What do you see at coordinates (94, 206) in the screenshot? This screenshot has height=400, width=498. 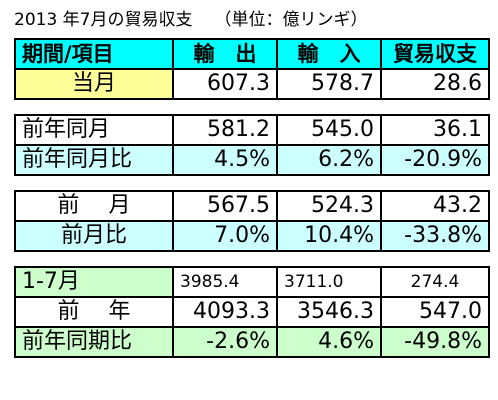 I see `row-label-prev-month: 前 月` at bounding box center [94, 206].